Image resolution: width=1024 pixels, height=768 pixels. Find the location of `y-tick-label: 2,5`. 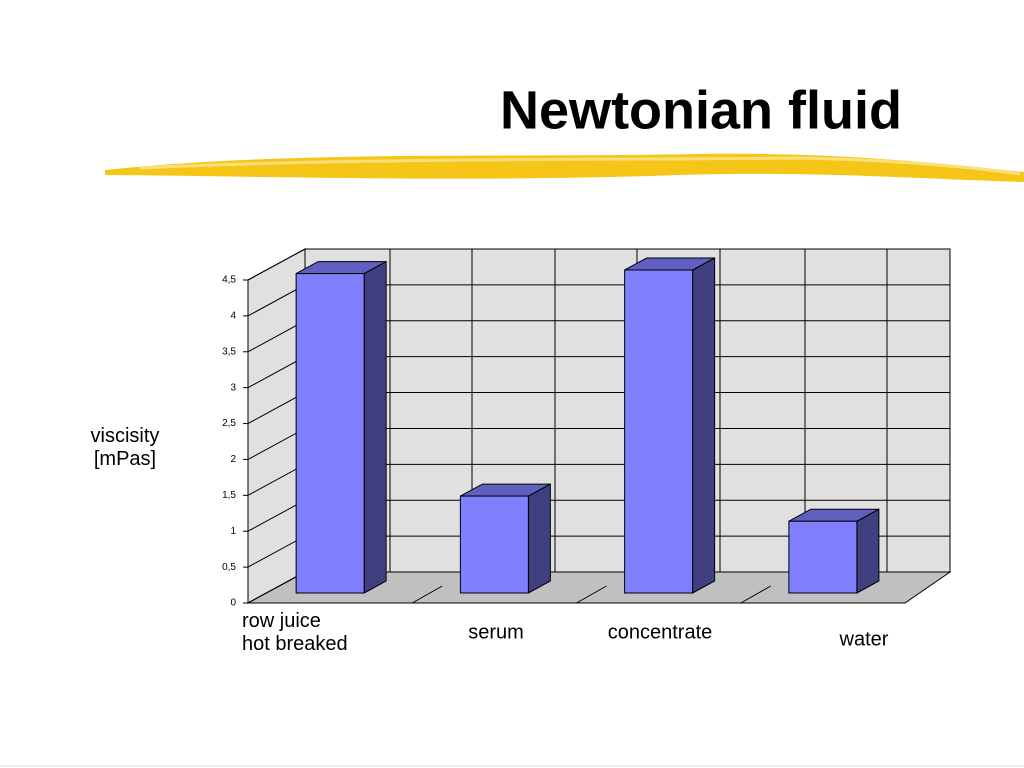

y-tick-label: 2,5 is located at coordinates (229, 423).